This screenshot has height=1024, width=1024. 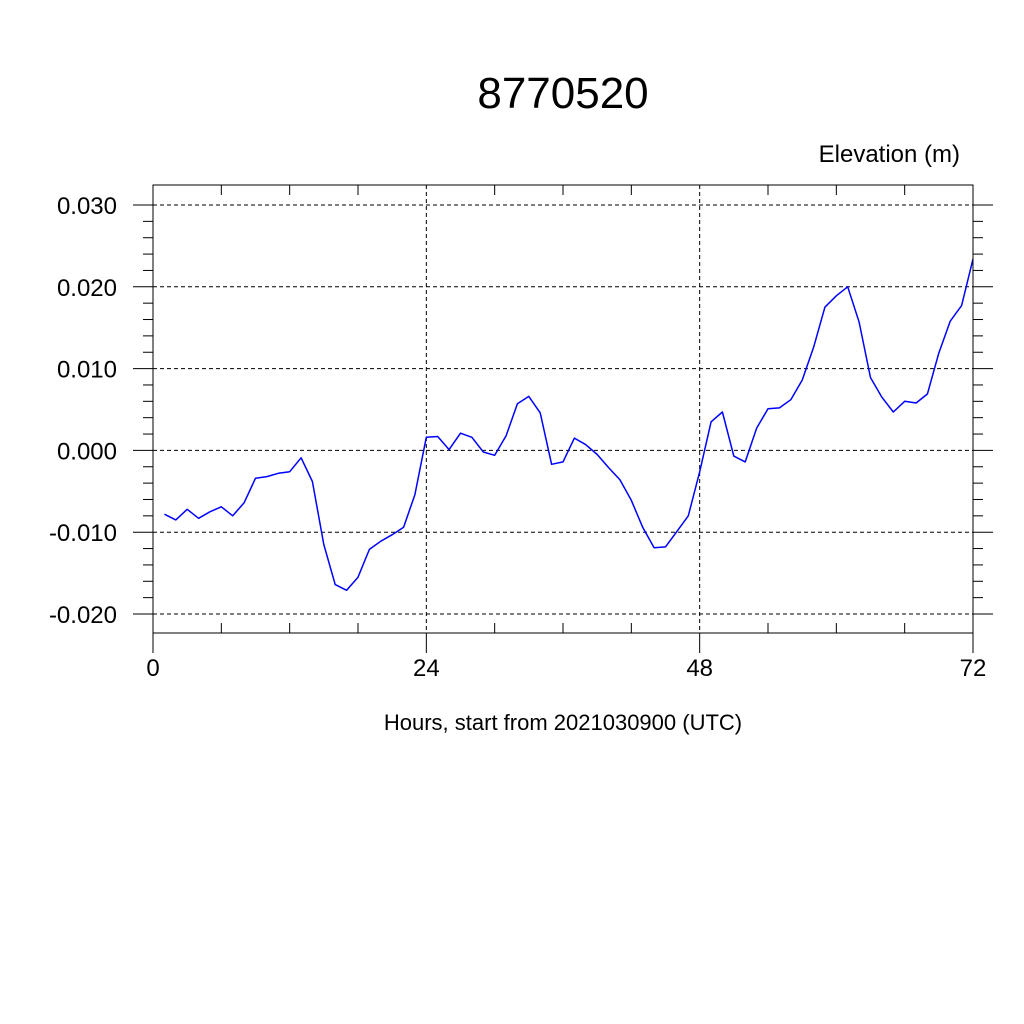 I want to click on y-tick-label: -0.010, so click(x=83, y=533).